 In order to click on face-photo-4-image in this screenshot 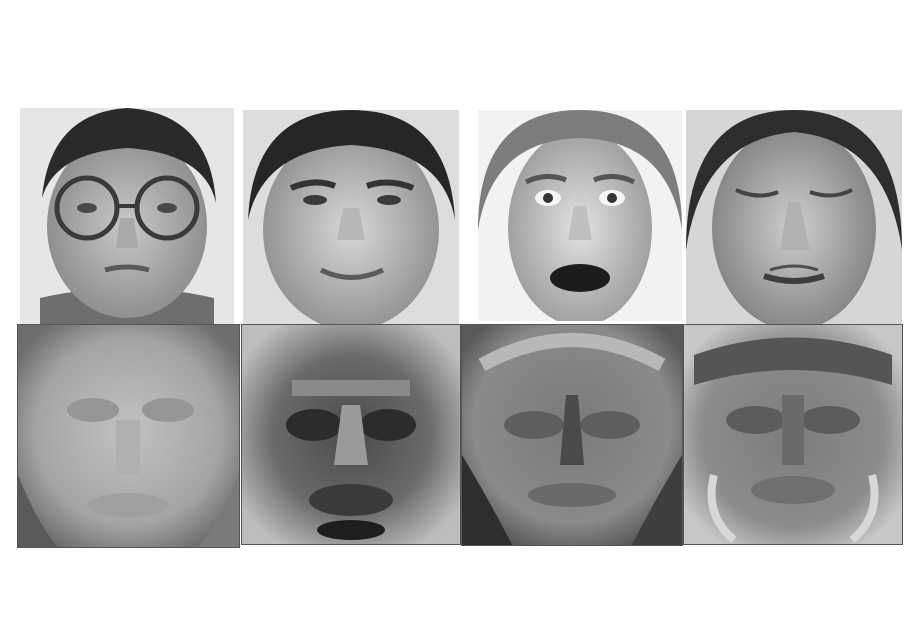, I will do `click(794, 217)`.